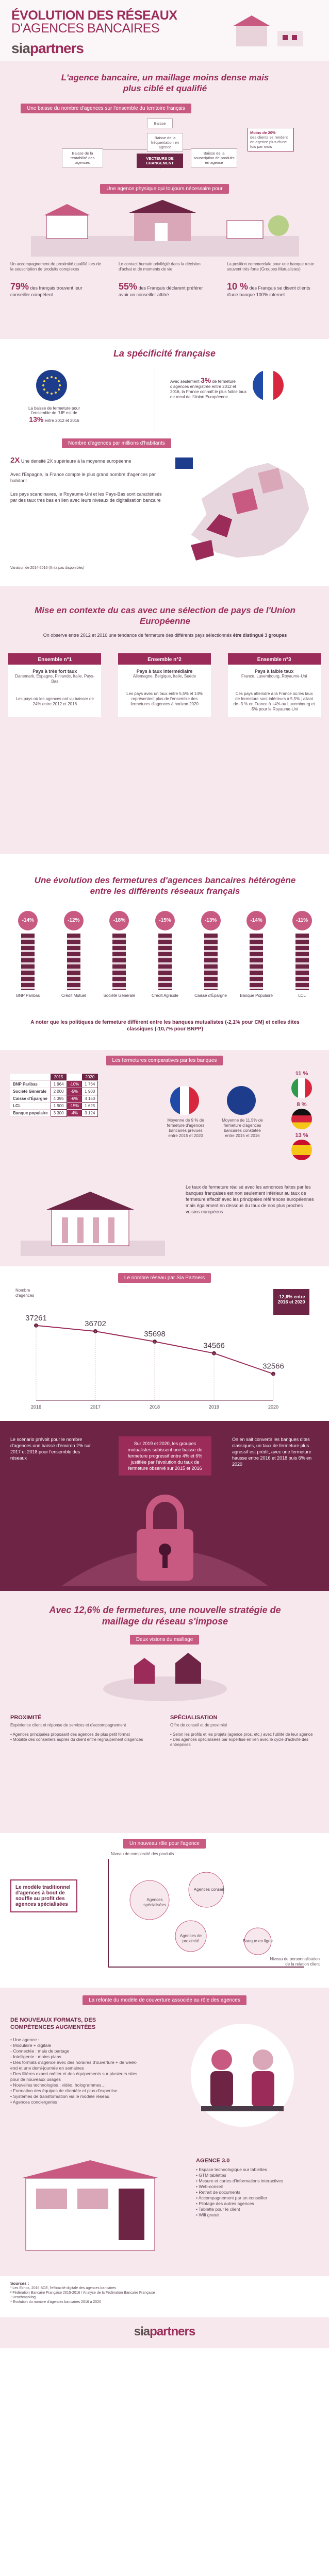  Describe the element at coordinates (164, 671) in the screenshot. I see `group-2-title: Pays à taux intermédiaire` at that location.